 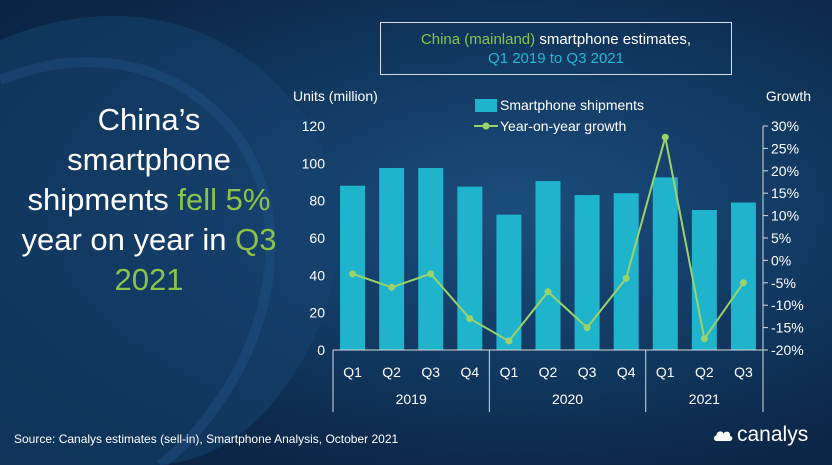 I want to click on legend-swatch-shipments, so click(x=486, y=105).